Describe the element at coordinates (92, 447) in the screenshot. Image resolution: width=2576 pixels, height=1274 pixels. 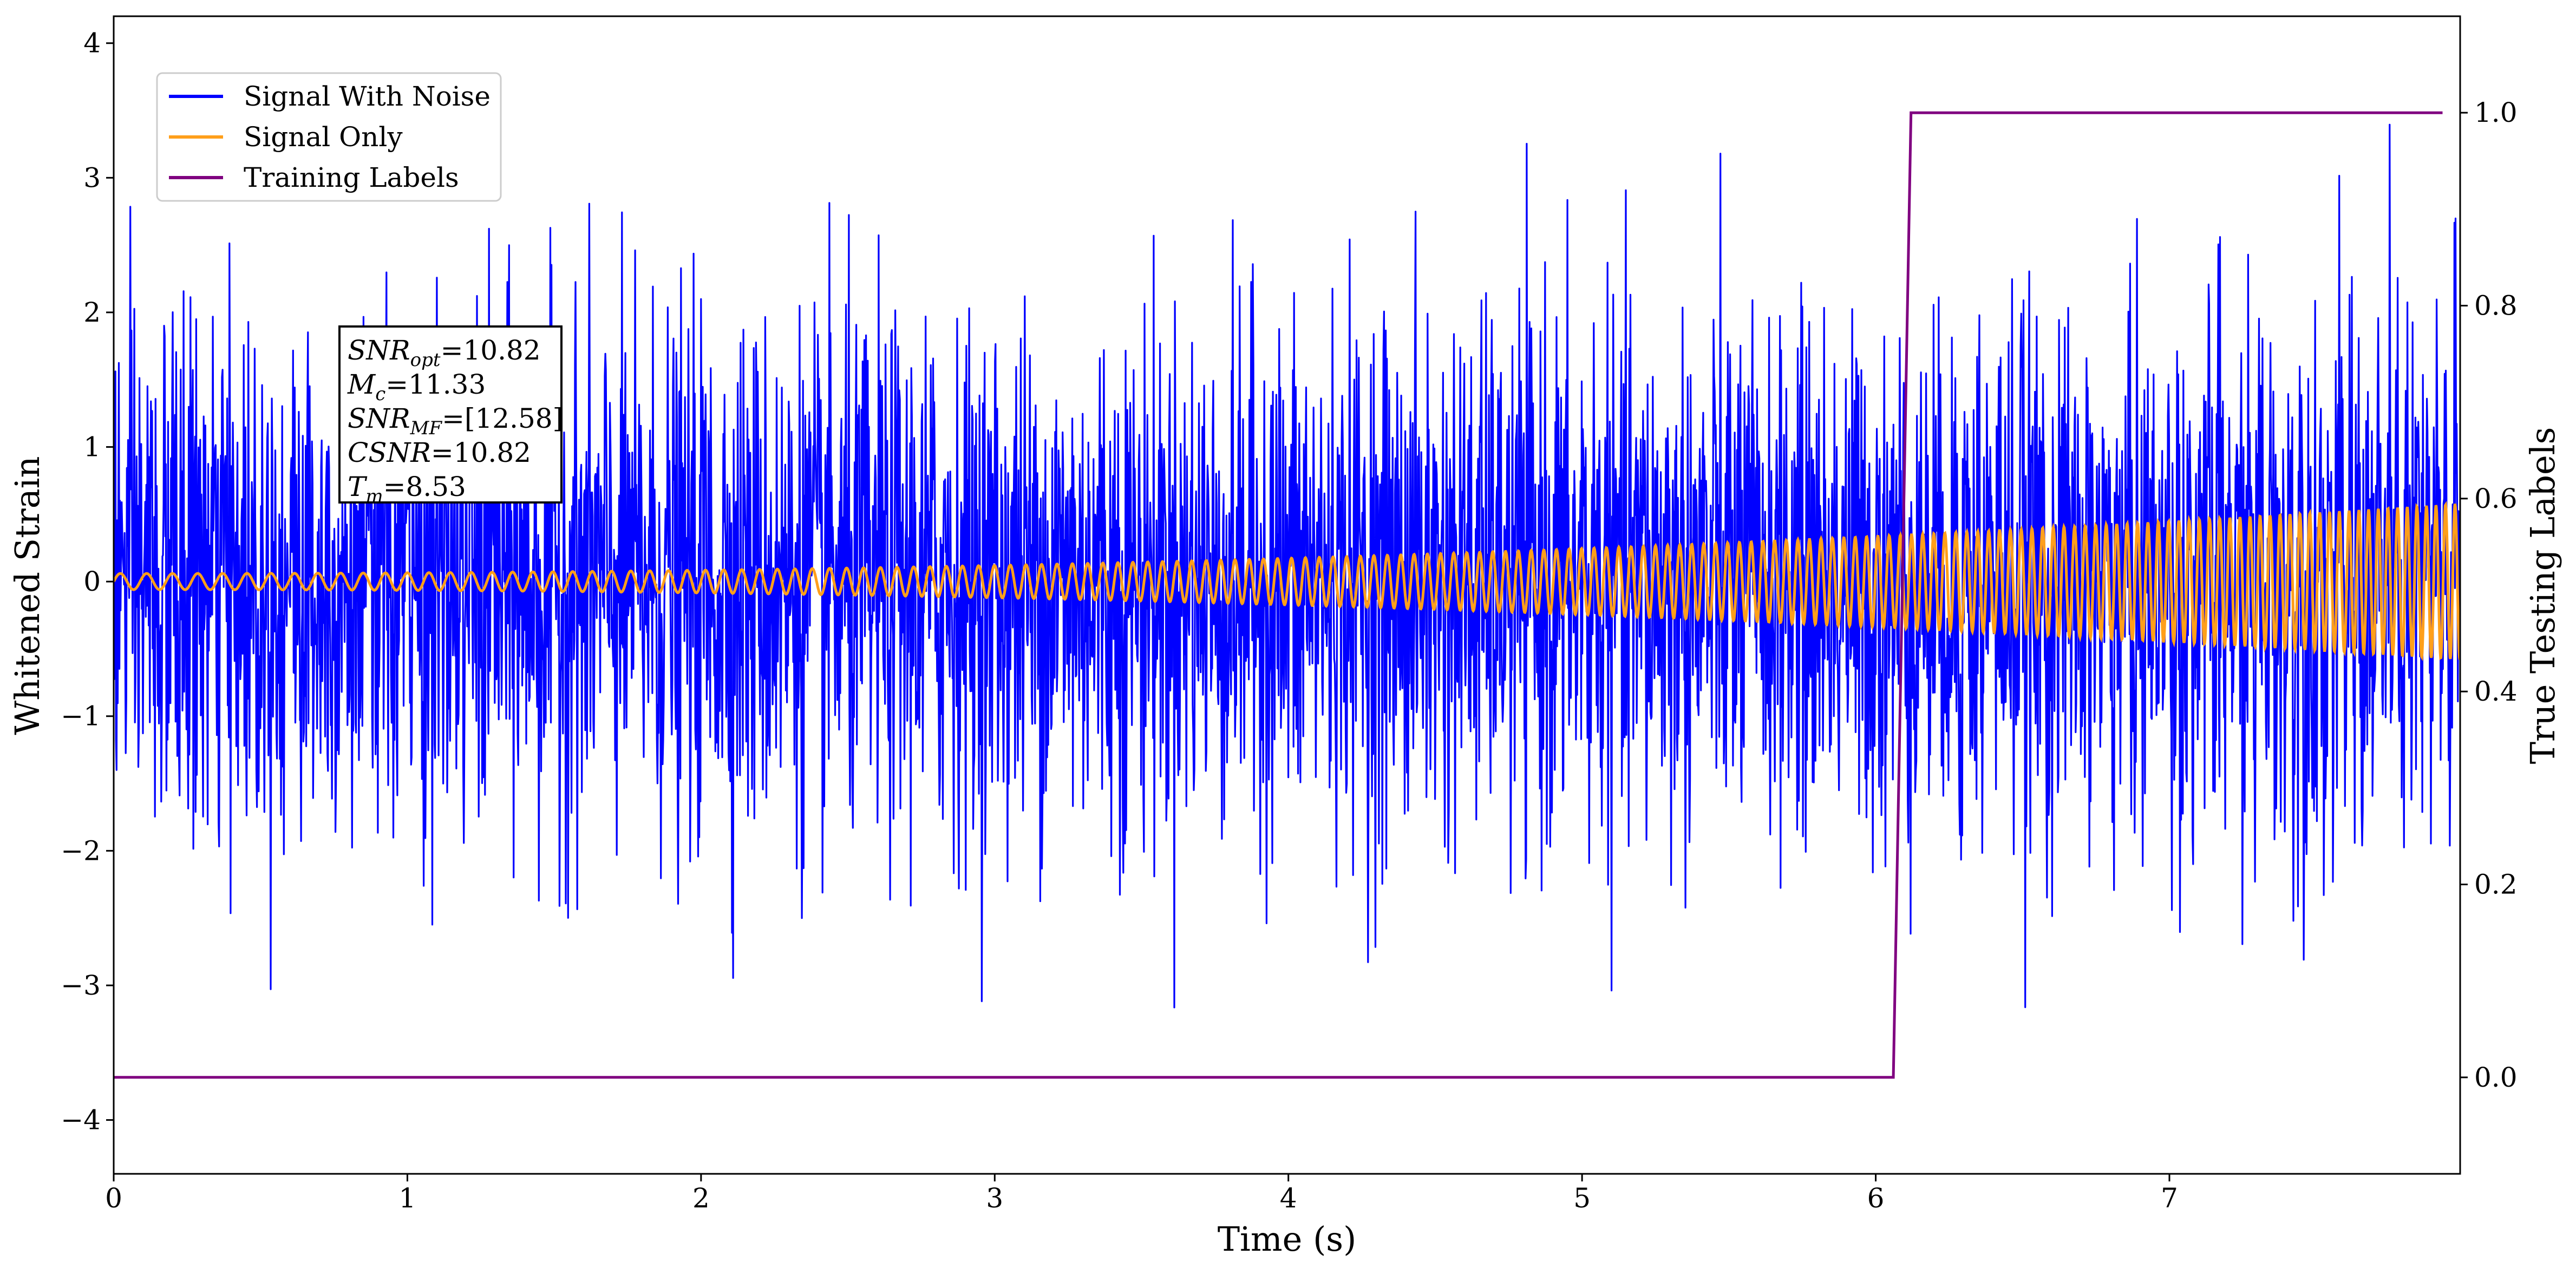
I see `y-tick-label: 1` at that location.